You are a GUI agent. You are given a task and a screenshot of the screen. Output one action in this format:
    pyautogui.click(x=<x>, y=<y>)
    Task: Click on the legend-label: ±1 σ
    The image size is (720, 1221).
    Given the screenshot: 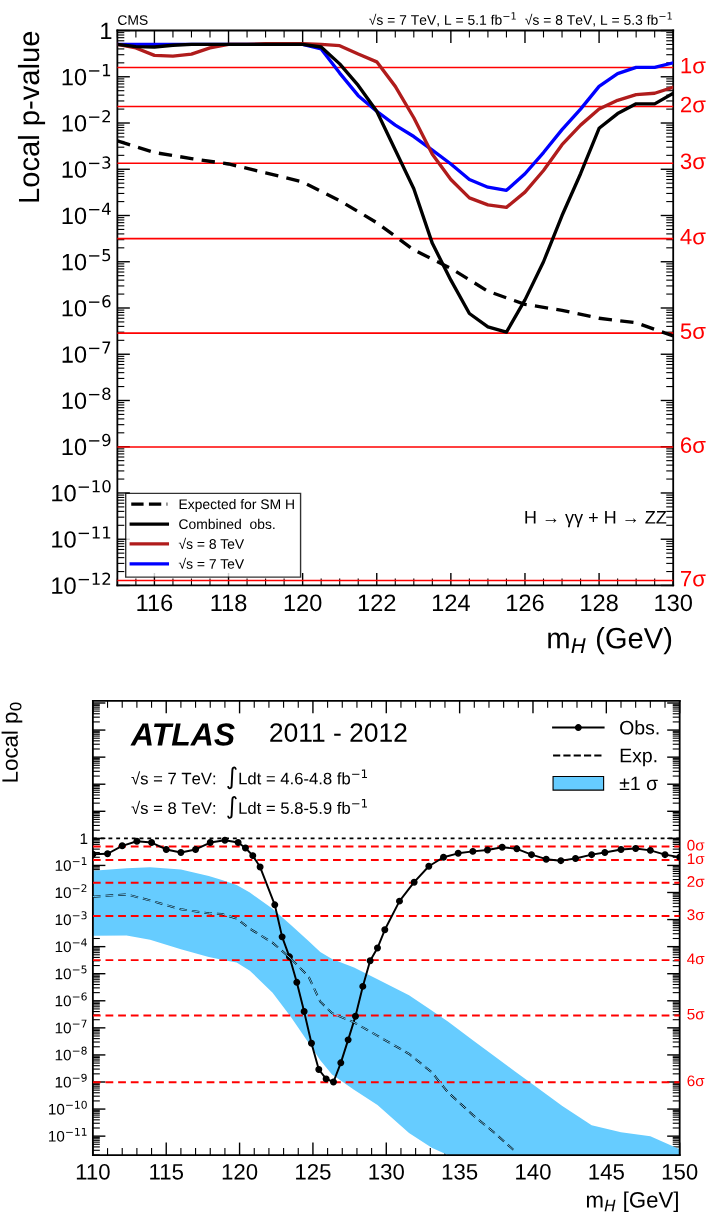 What is the action you would take?
    pyautogui.click(x=638, y=783)
    